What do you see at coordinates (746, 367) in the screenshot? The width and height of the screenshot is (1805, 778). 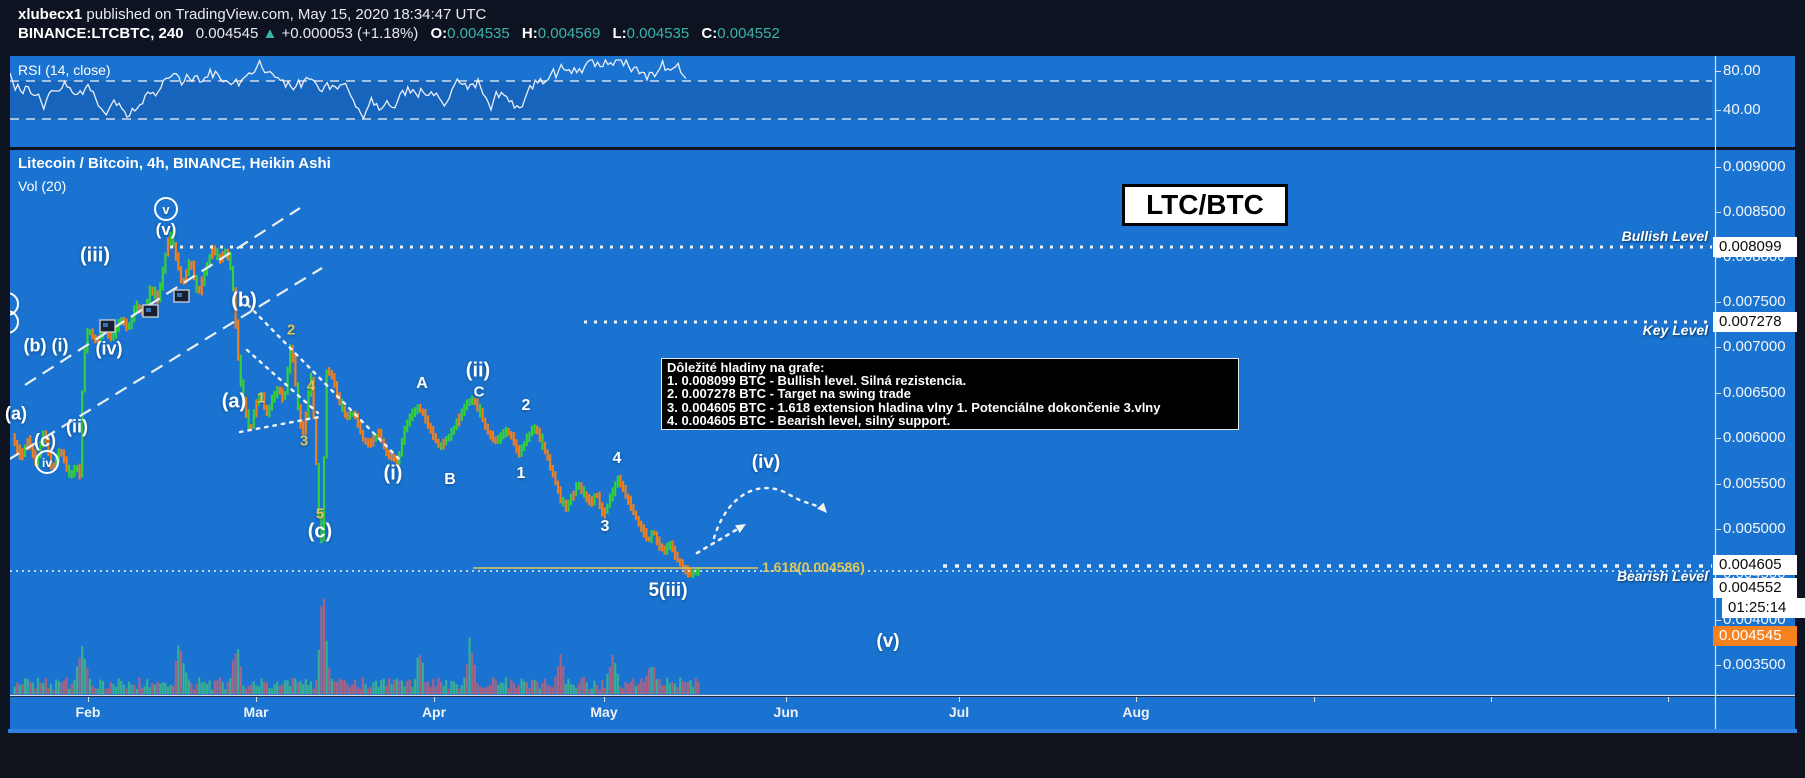 I see `note-line: Dôležité hladiny na grafe:` at bounding box center [746, 367].